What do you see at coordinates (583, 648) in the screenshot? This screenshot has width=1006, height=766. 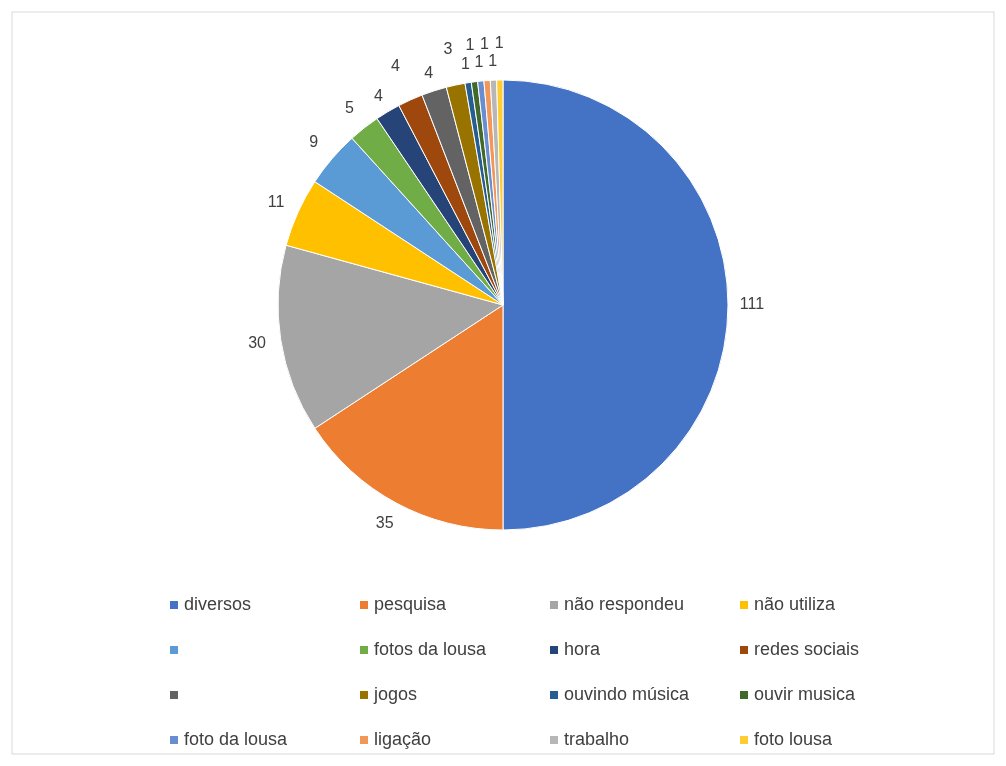 I see `legend-label: hora` at bounding box center [583, 648].